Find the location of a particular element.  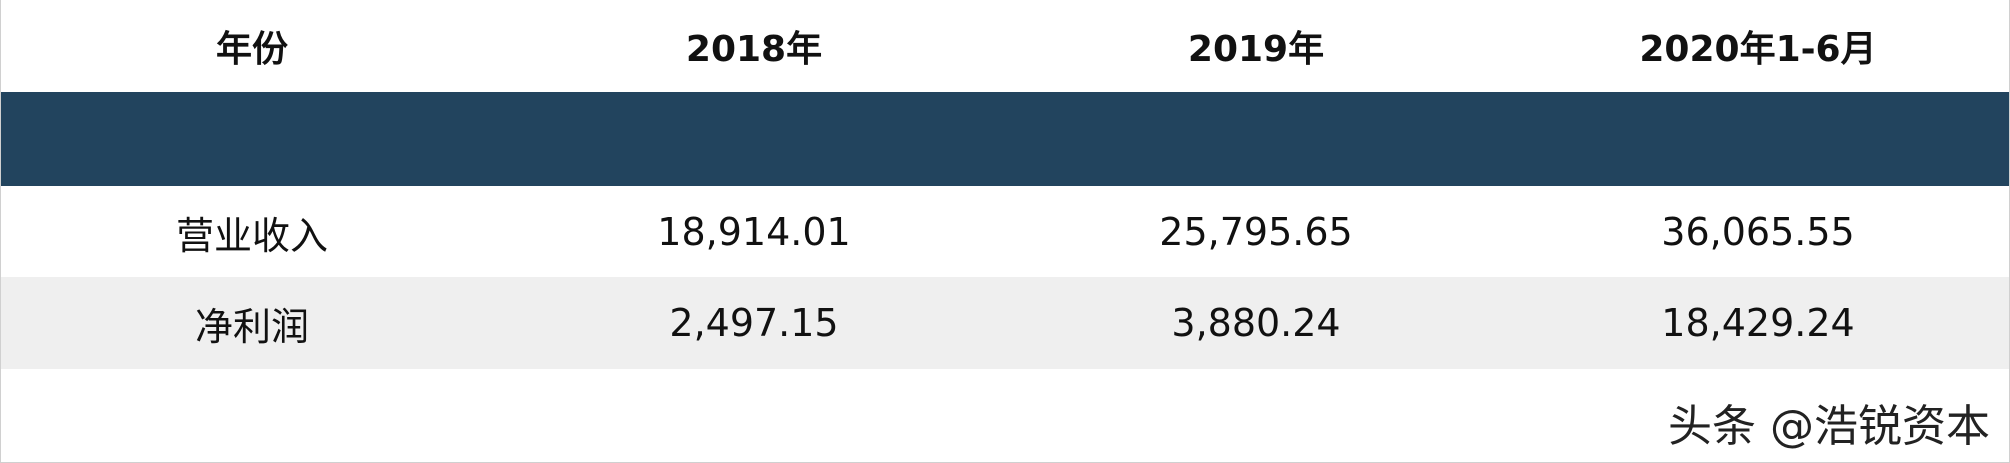

header-cell: 2019年 is located at coordinates (1256, 49).